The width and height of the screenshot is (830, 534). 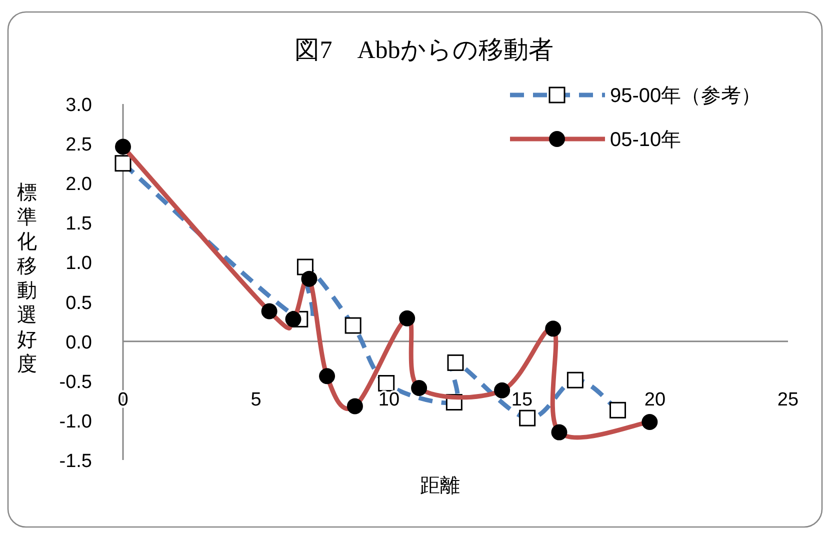 What do you see at coordinates (79, 343) in the screenshot?
I see `y-tick-label: 0.0` at bounding box center [79, 343].